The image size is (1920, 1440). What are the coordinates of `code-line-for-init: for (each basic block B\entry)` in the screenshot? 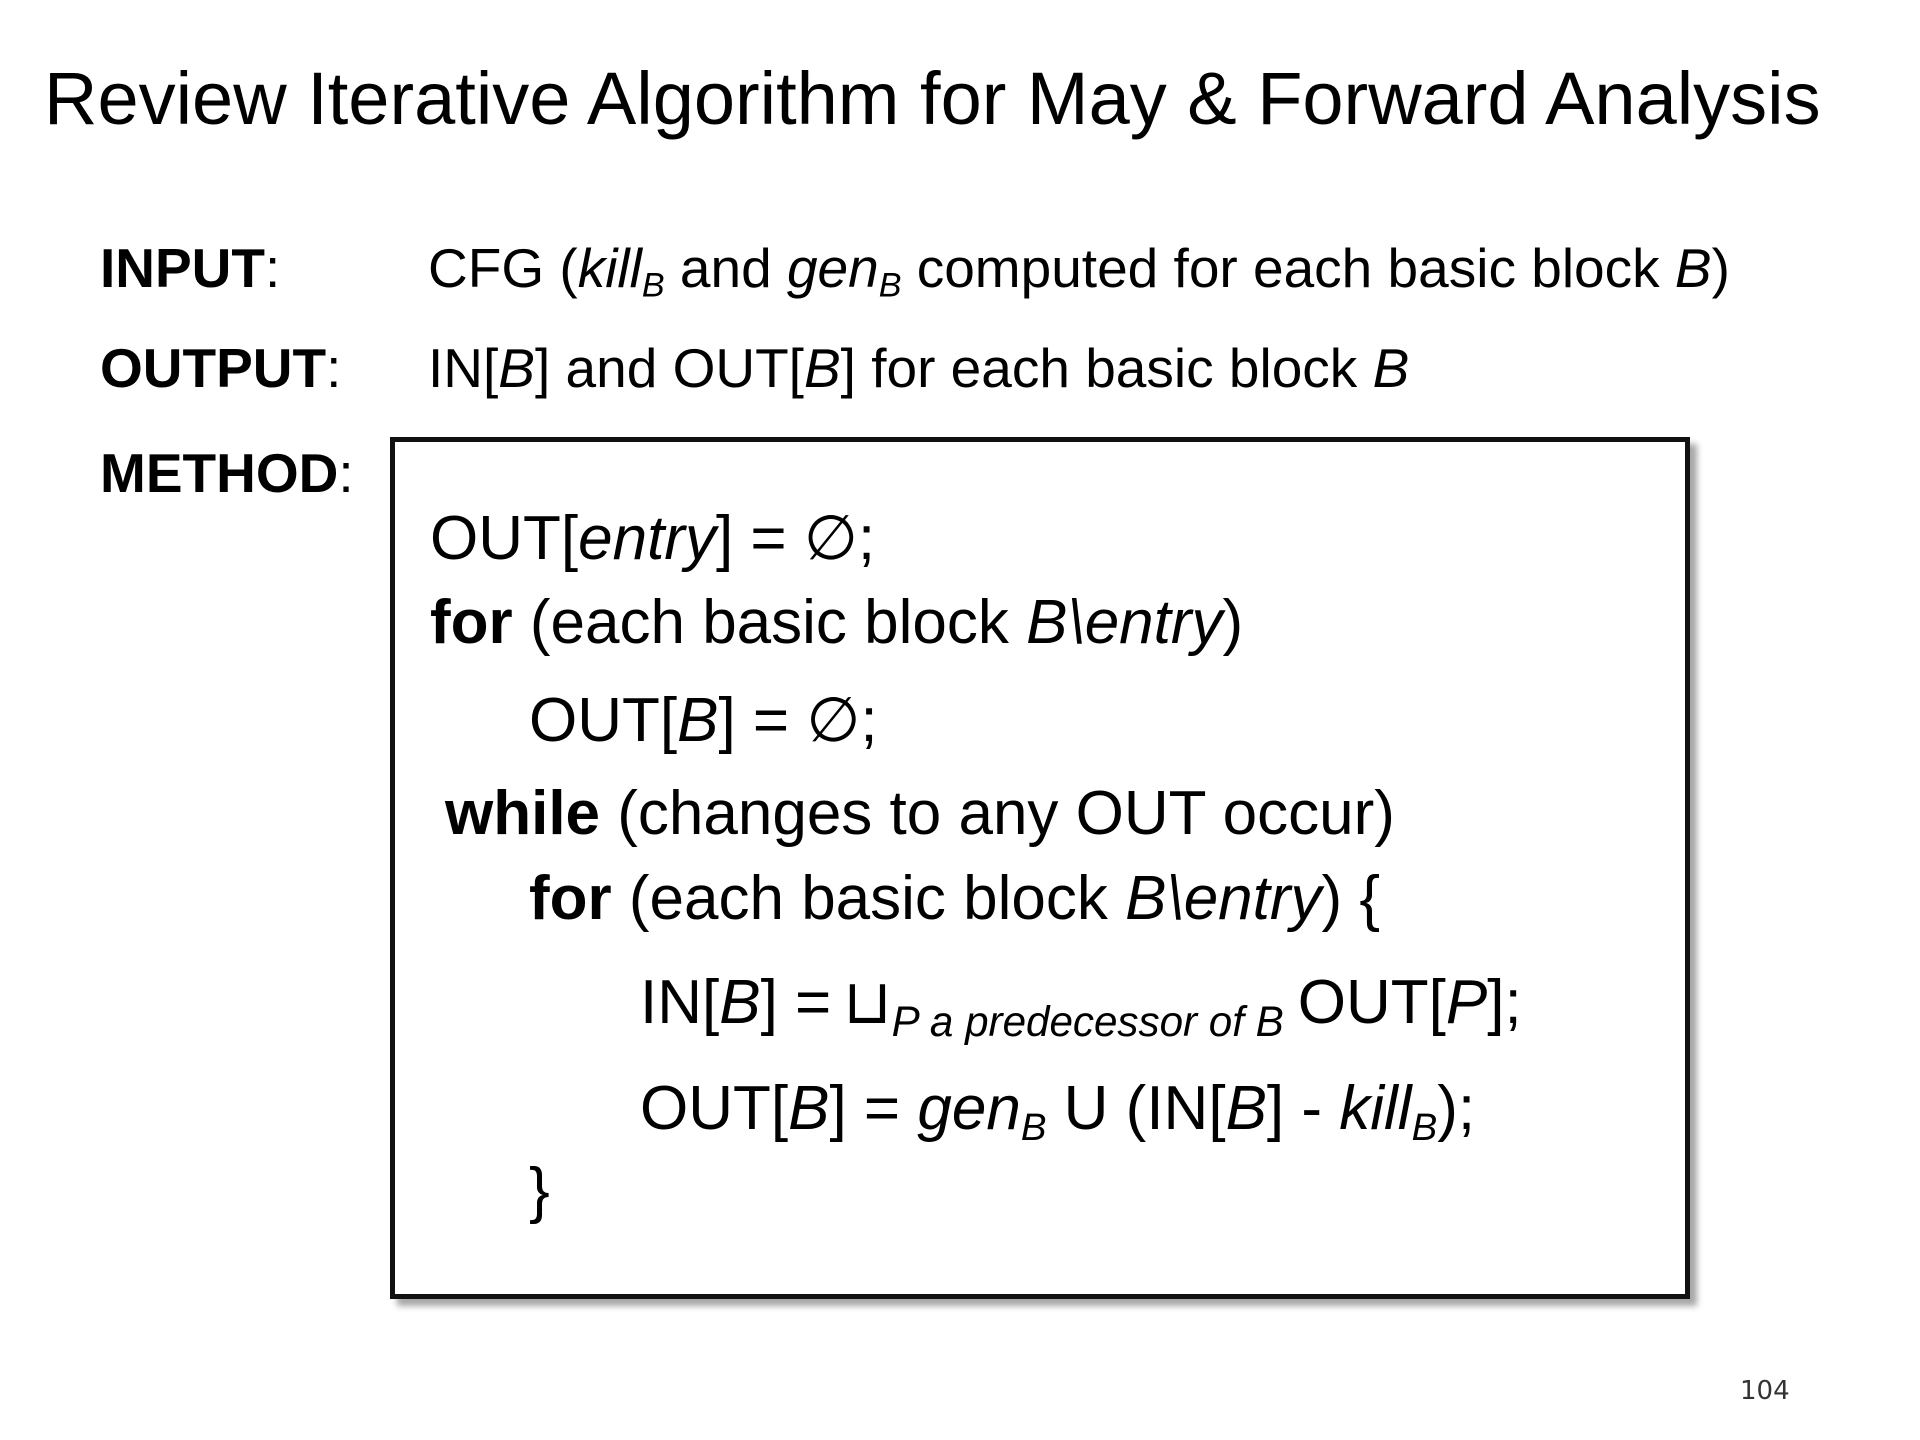 It's located at (837, 622).